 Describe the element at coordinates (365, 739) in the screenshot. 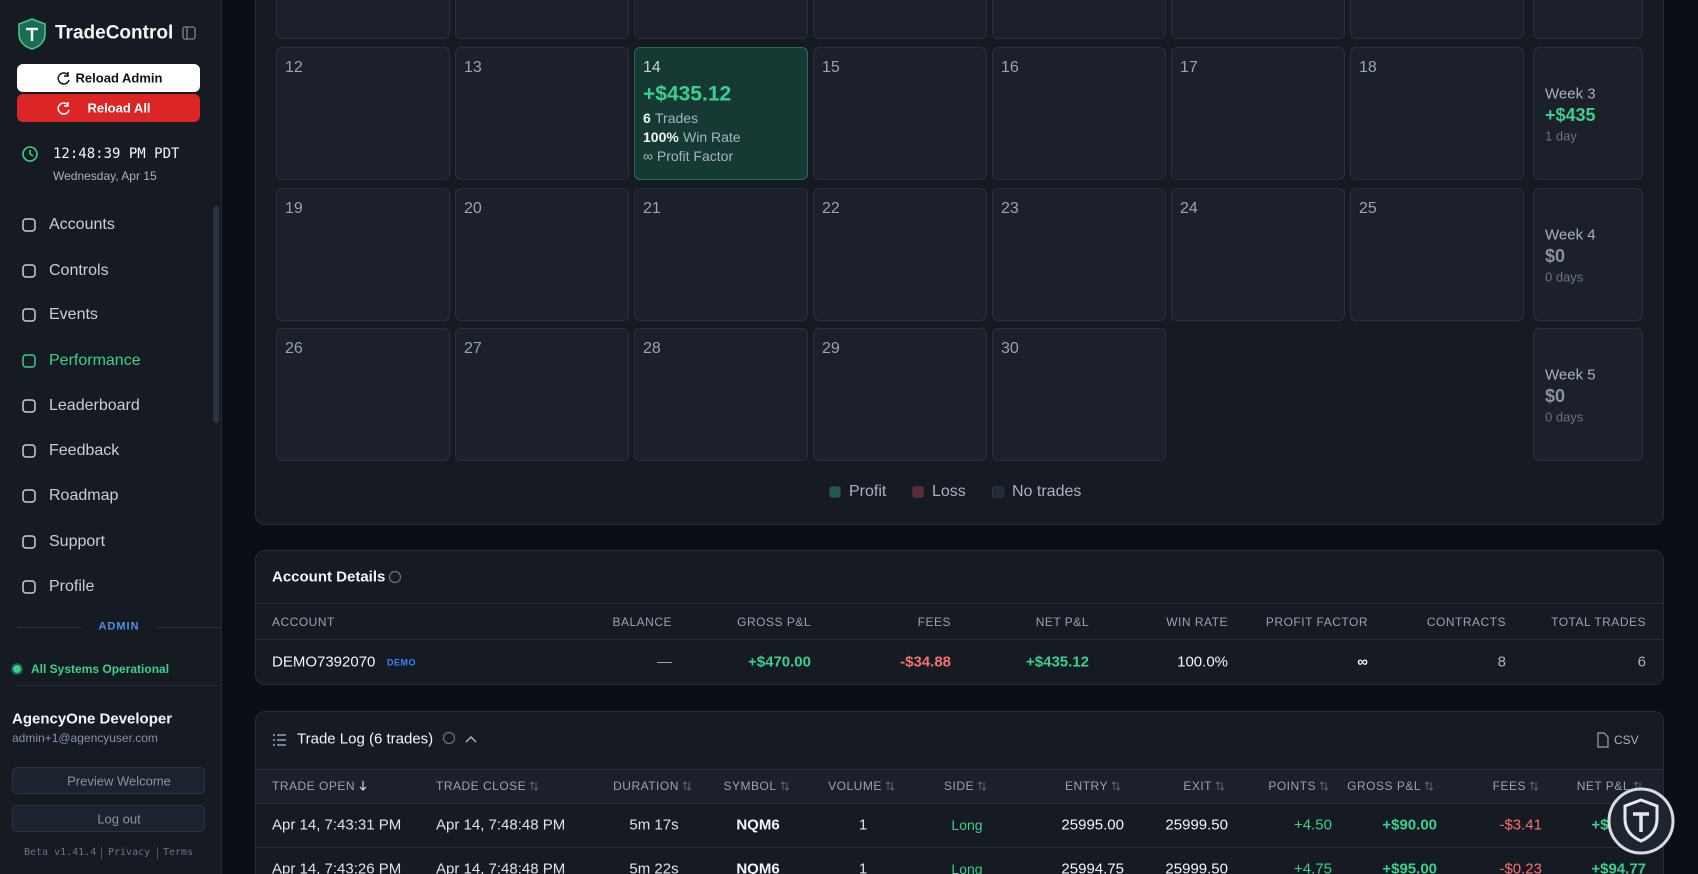

I see `card-title: Trade Log (6 trades)` at that location.